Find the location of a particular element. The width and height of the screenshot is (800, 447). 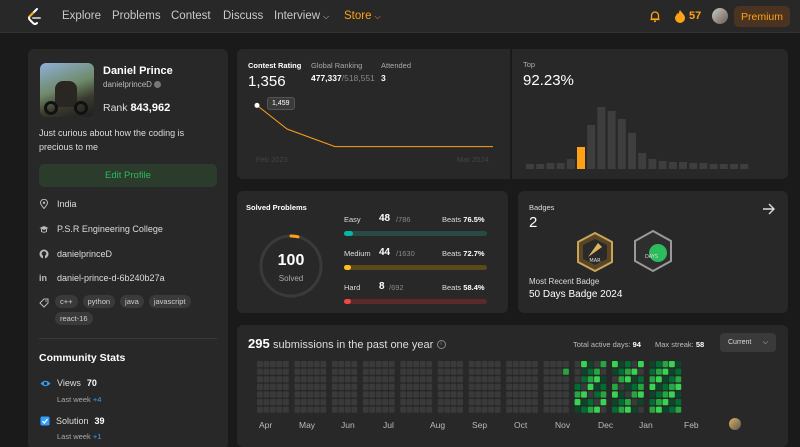

profile-name: Daniel Prince is located at coordinates (138, 71).